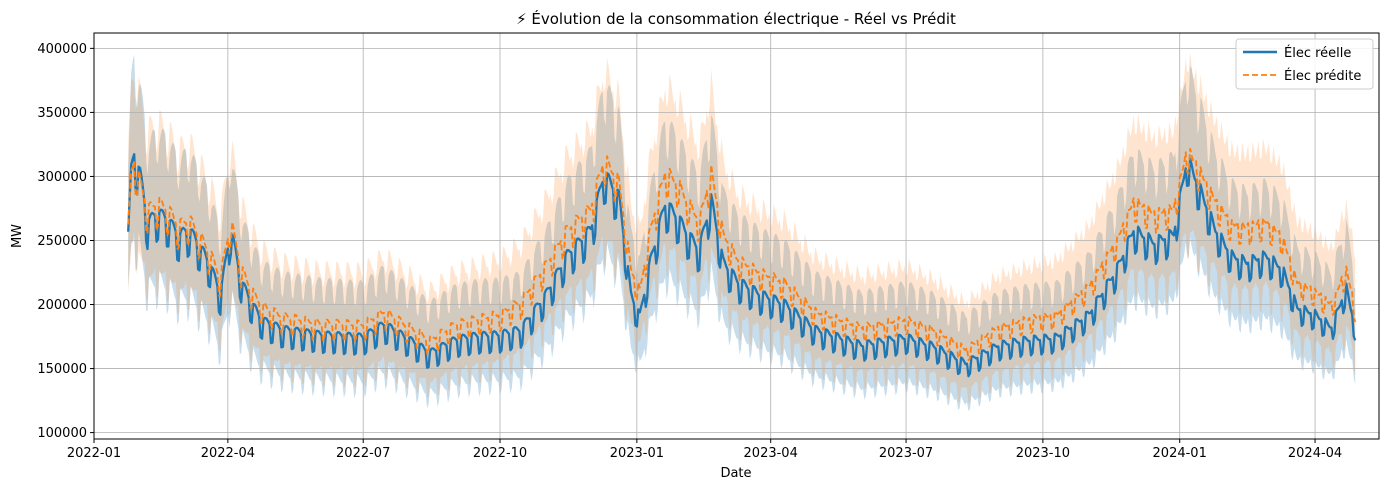 The width and height of the screenshot is (1389, 490). I want to click on x-tick-label: 2024-04, so click(1315, 453).